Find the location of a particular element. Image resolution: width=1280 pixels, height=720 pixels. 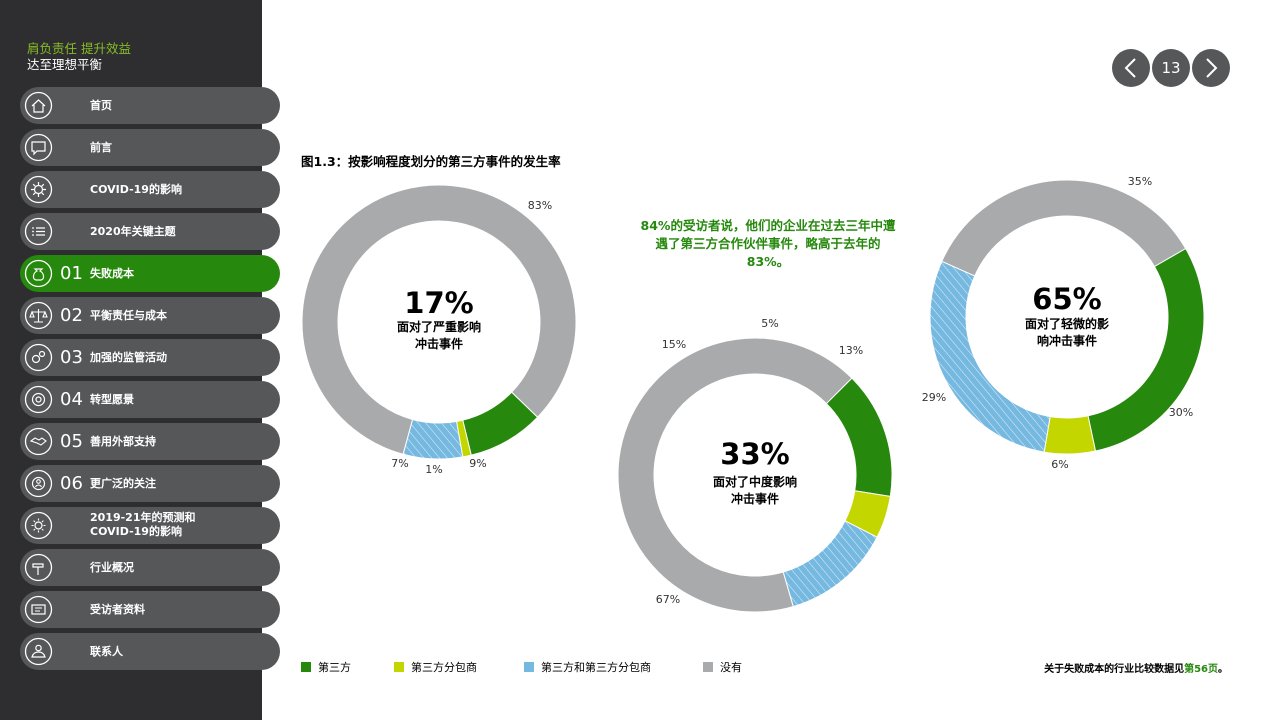

footnote-suffix: 。 is located at coordinates (1223, 669).